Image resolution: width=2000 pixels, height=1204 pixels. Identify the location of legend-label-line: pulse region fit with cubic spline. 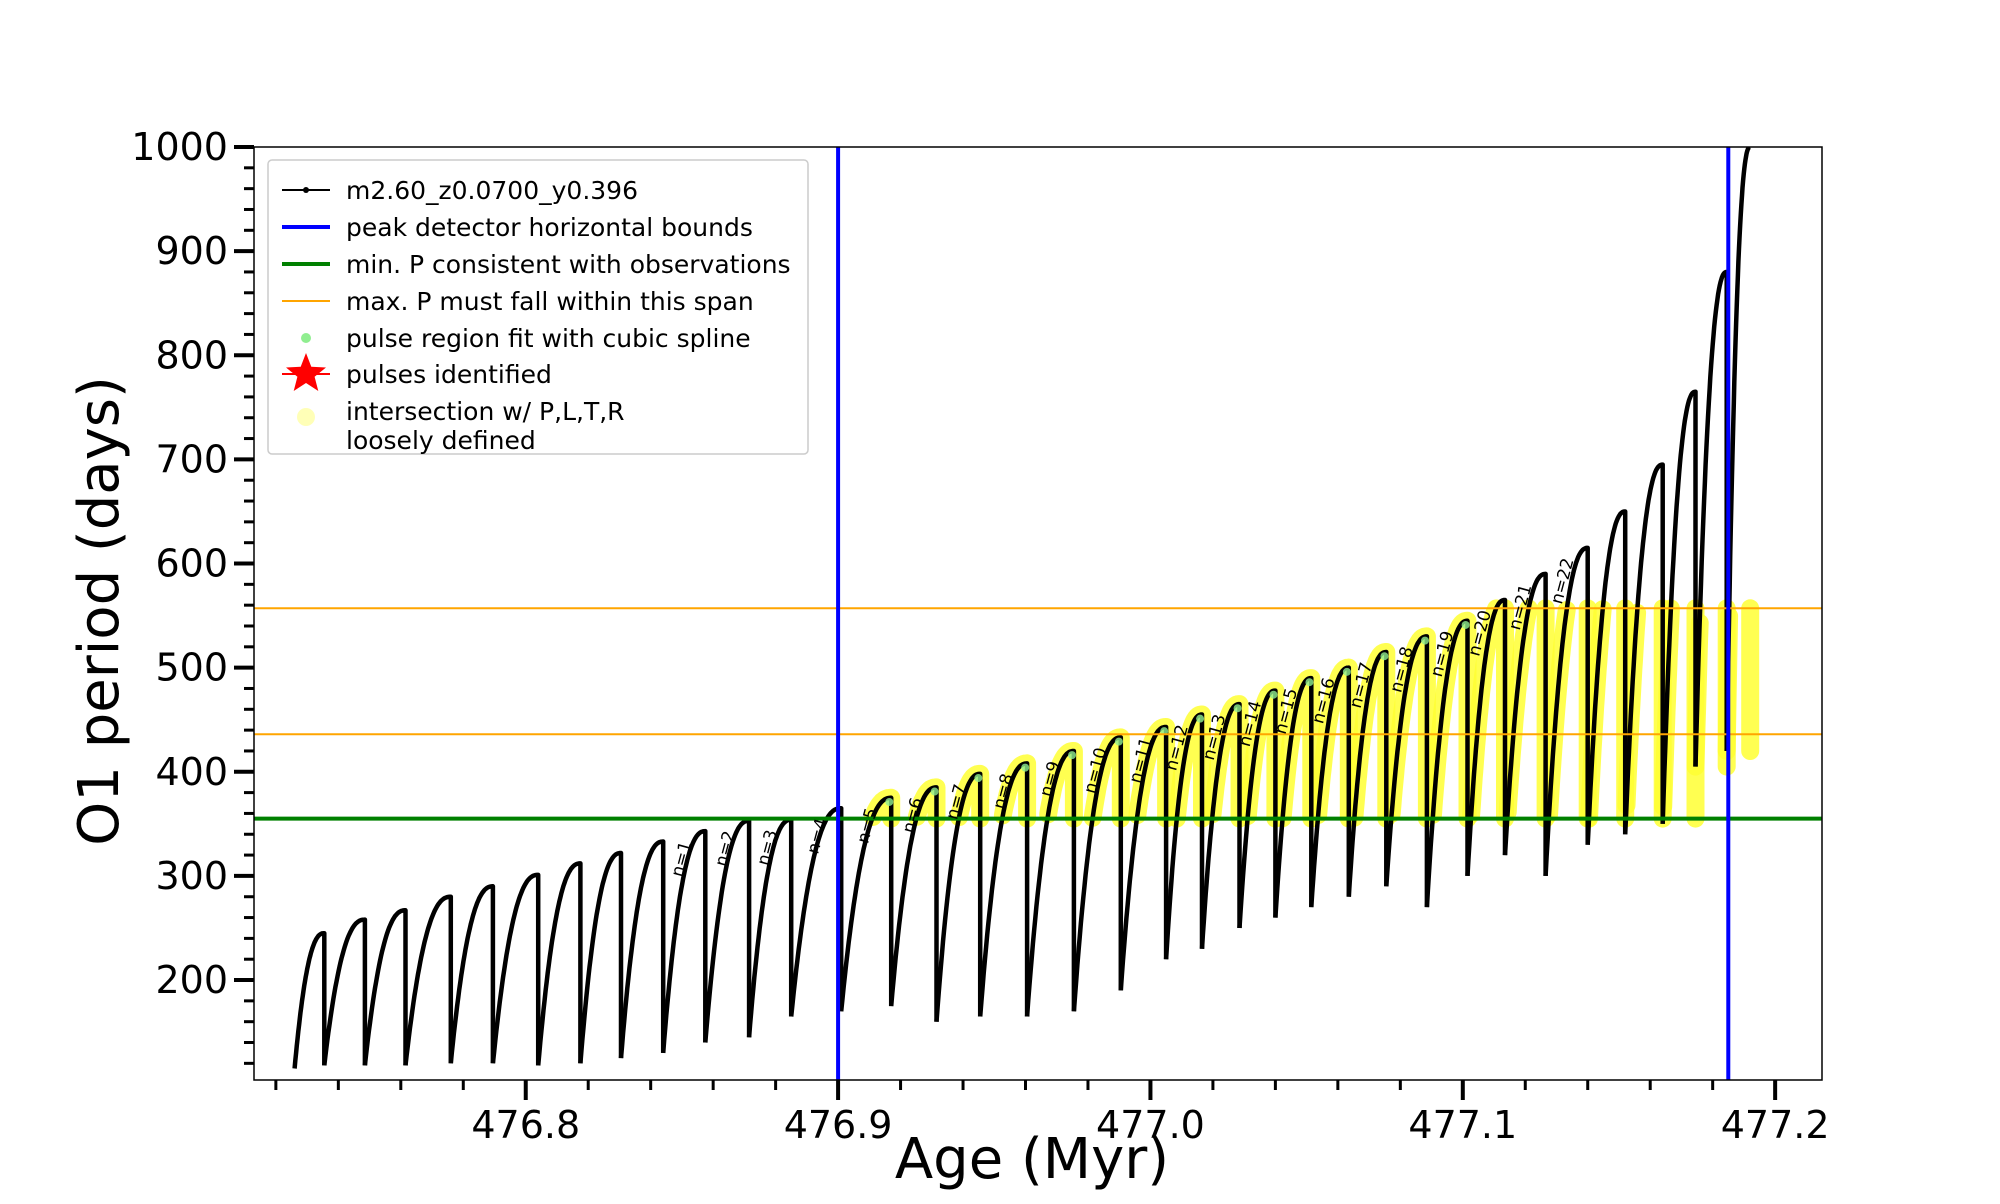
(548, 338).